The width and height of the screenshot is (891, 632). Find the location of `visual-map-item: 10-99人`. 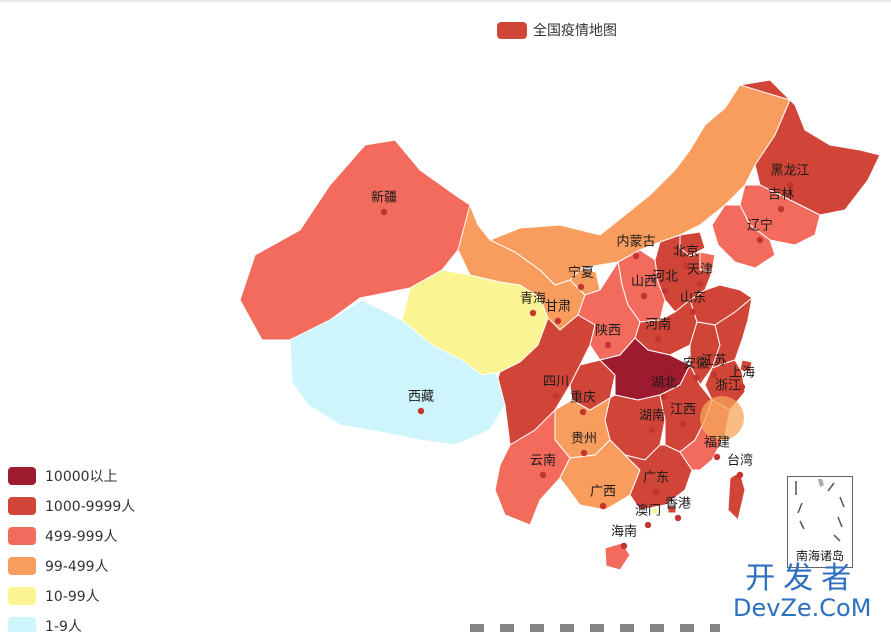

visual-map-item: 10-99人 is located at coordinates (71, 596).